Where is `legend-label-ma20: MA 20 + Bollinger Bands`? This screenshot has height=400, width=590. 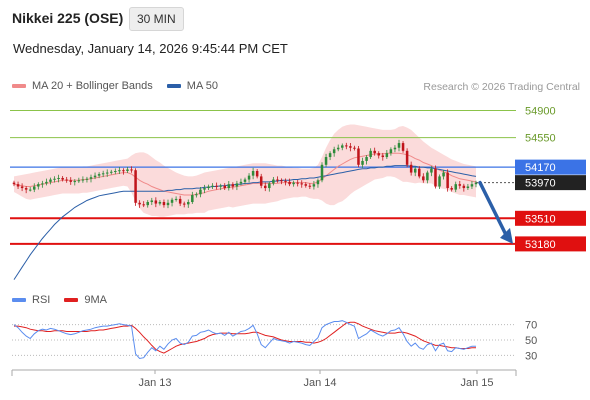
legend-label-ma20: MA 20 + Bollinger Bands is located at coordinates (92, 86).